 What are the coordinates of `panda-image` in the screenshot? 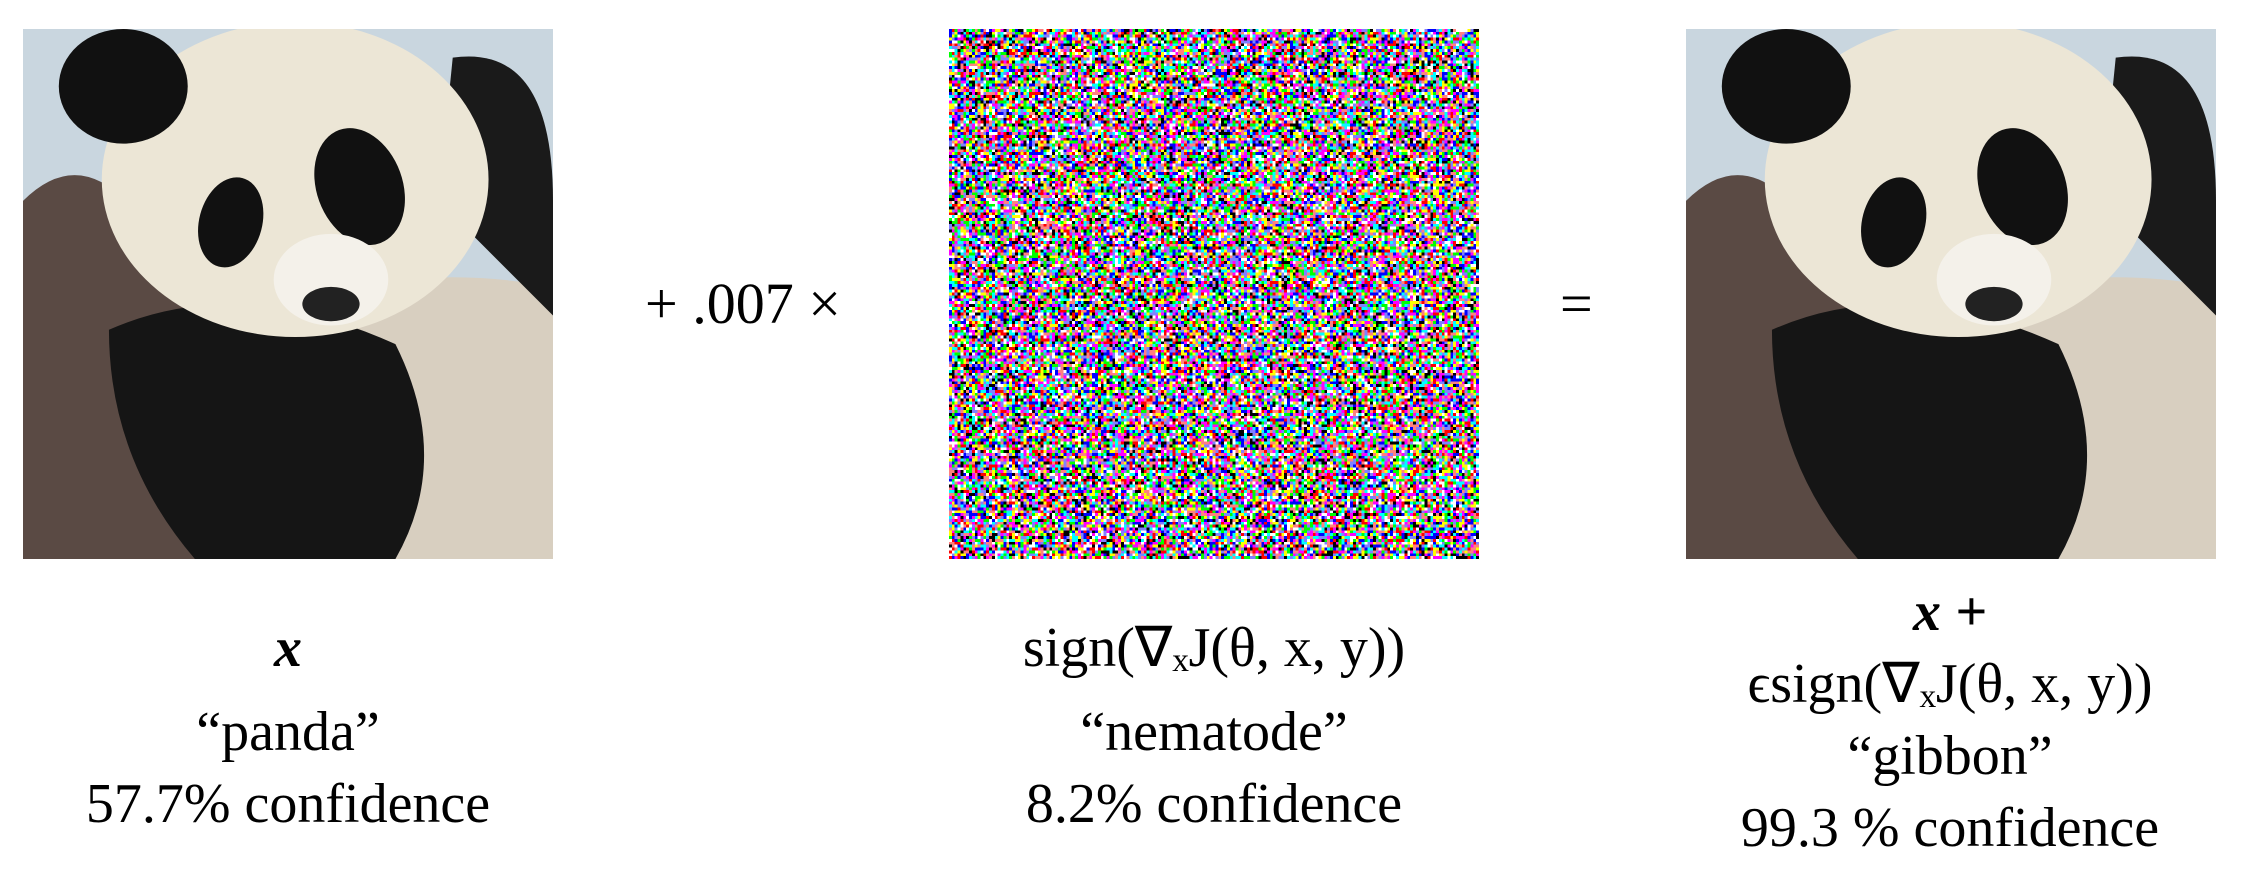 It's located at (288, 294).